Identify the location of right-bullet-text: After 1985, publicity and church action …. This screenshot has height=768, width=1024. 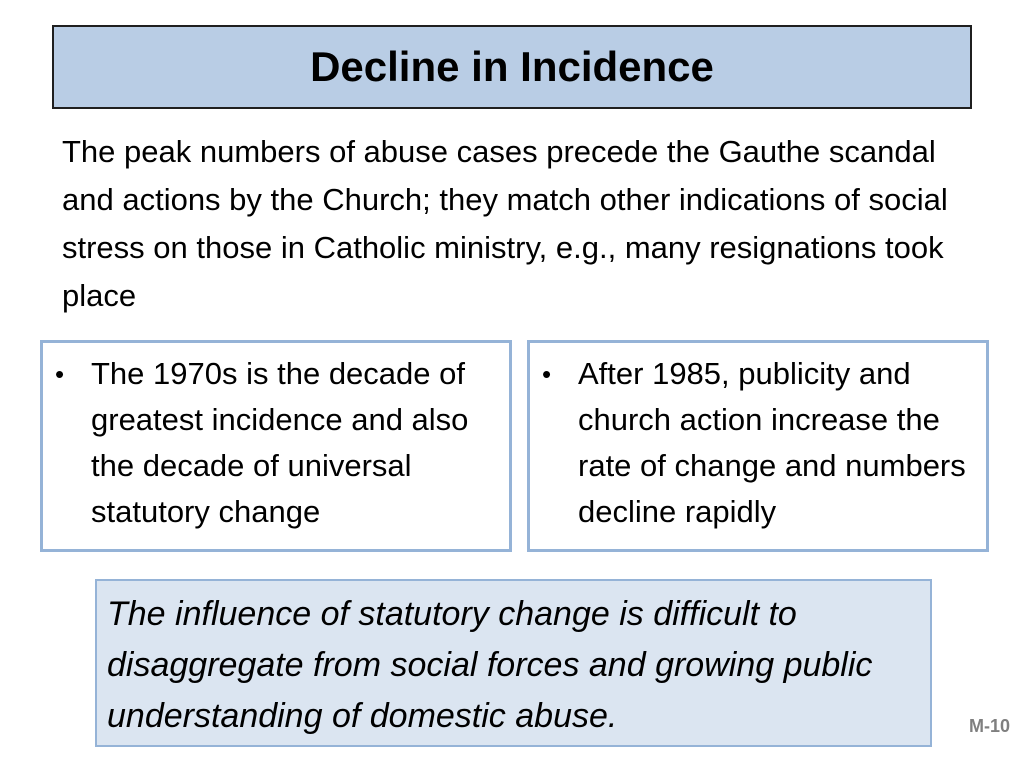
(772, 442).